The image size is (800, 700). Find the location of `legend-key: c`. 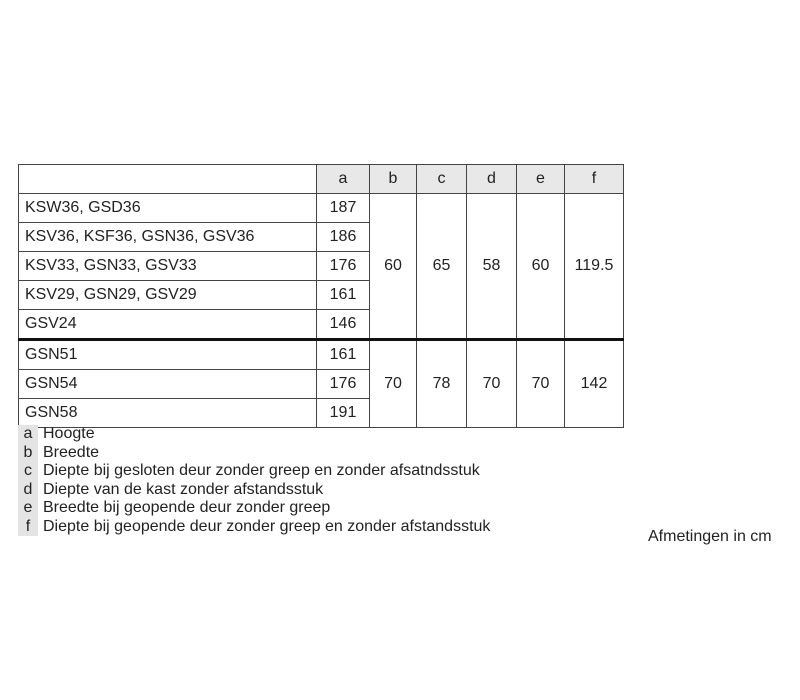

legend-key: c is located at coordinates (28, 471).